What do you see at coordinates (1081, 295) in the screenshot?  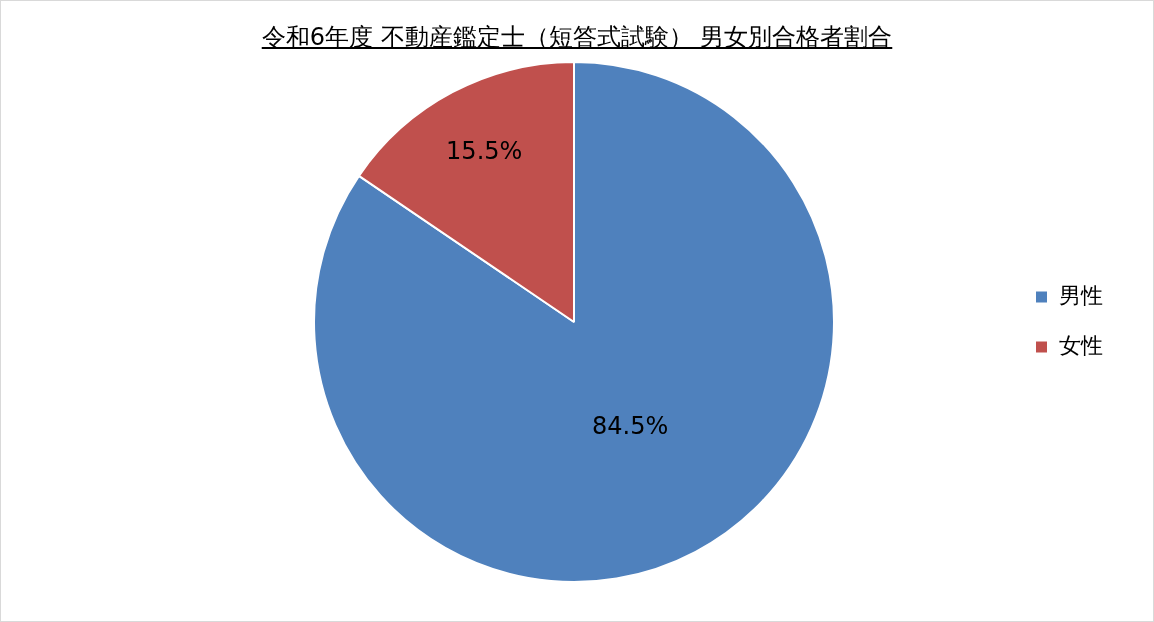 I see `legend-label: 男性` at bounding box center [1081, 295].